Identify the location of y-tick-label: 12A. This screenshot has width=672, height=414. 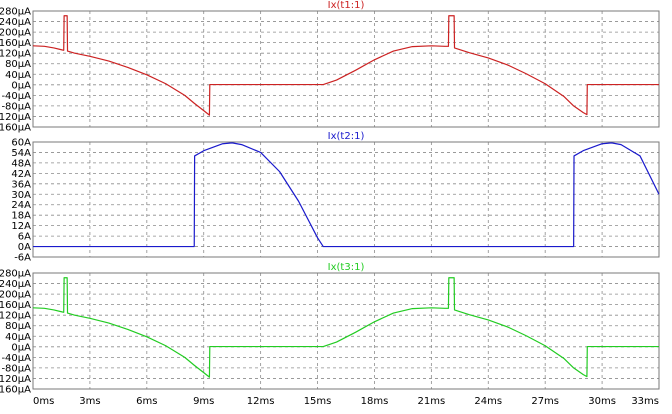
(21, 226).